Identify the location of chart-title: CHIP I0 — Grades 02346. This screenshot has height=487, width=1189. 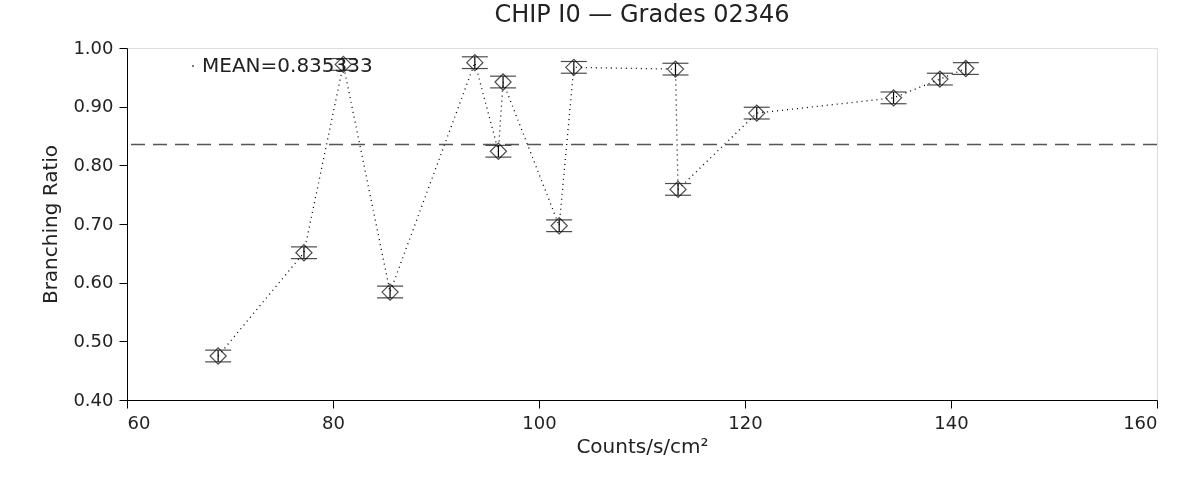
(642, 14).